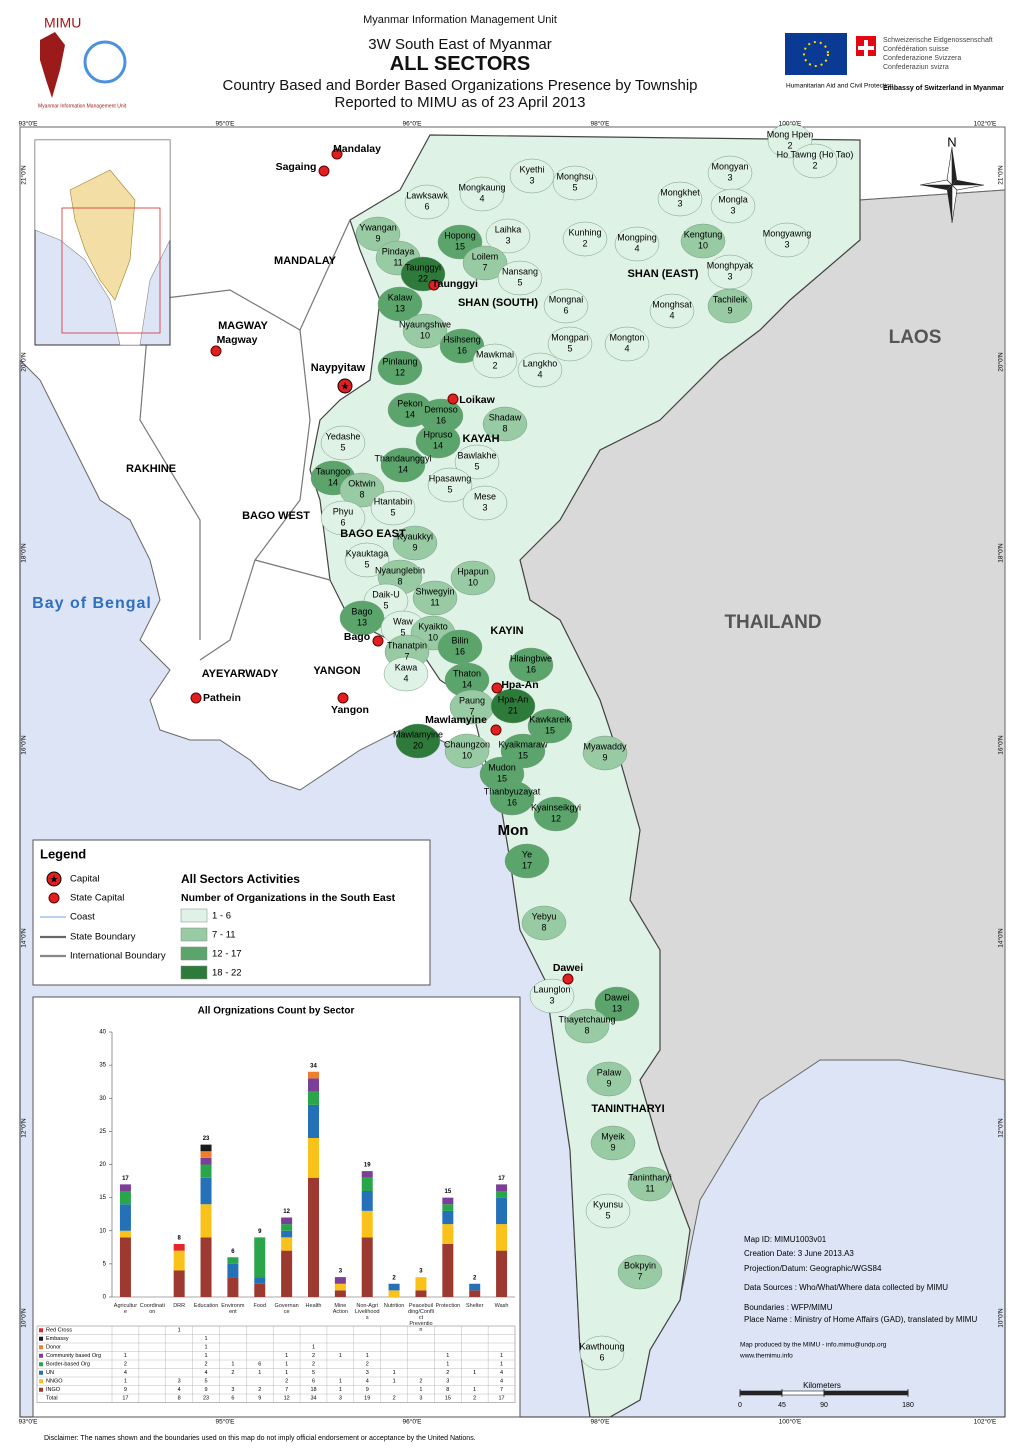  What do you see at coordinates (227, 973) in the screenshot?
I see `legend-class-label: 18 - 22` at bounding box center [227, 973].